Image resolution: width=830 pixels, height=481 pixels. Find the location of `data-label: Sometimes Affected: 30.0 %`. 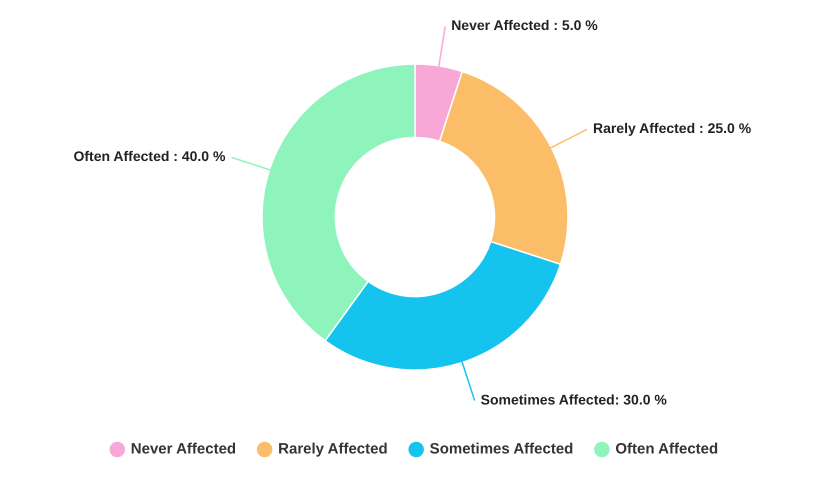

data-label: Sometimes Affected: 30.0 % is located at coordinates (574, 399).